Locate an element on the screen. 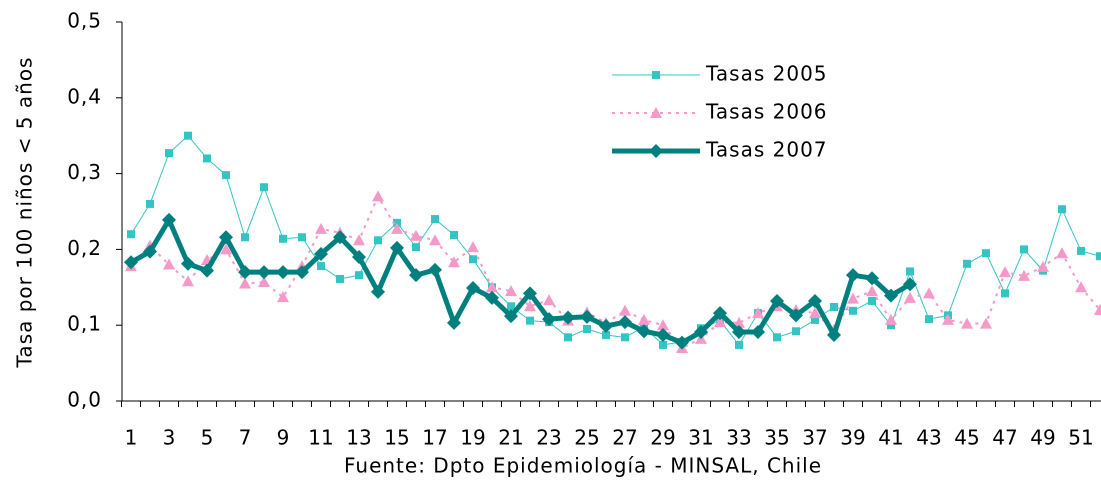 Image resolution: width=1101 pixels, height=482 pixels. x-tick-label: 9 is located at coordinates (283, 438).